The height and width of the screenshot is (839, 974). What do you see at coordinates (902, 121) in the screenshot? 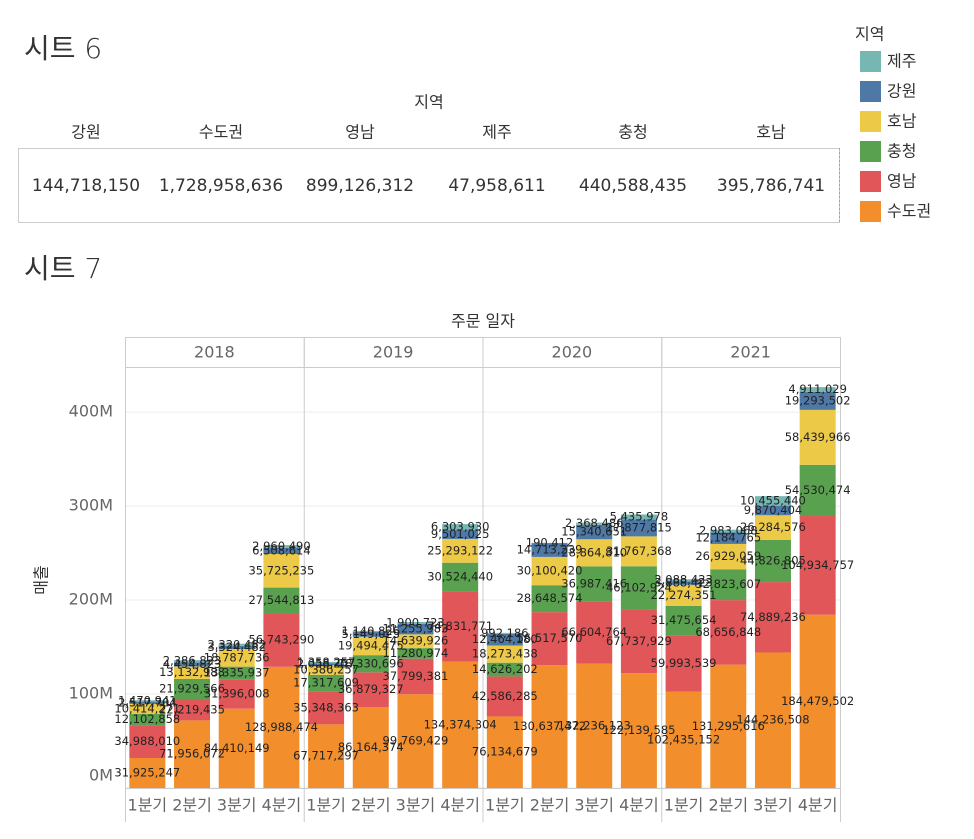
I see `legend-label: 호남` at bounding box center [902, 121].